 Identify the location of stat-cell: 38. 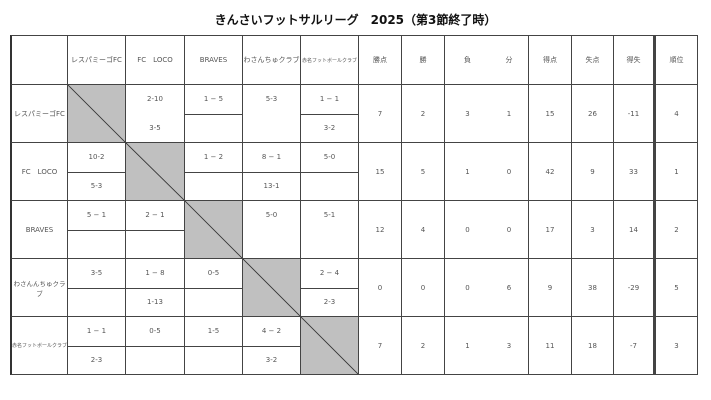
(593, 288).